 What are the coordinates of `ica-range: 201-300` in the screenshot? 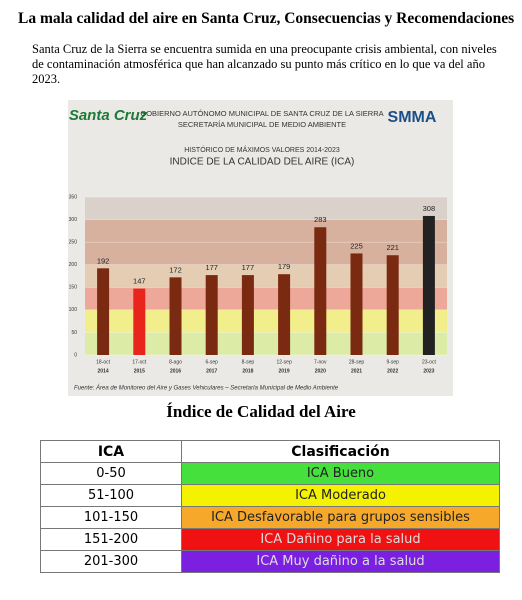 It's located at (111, 561).